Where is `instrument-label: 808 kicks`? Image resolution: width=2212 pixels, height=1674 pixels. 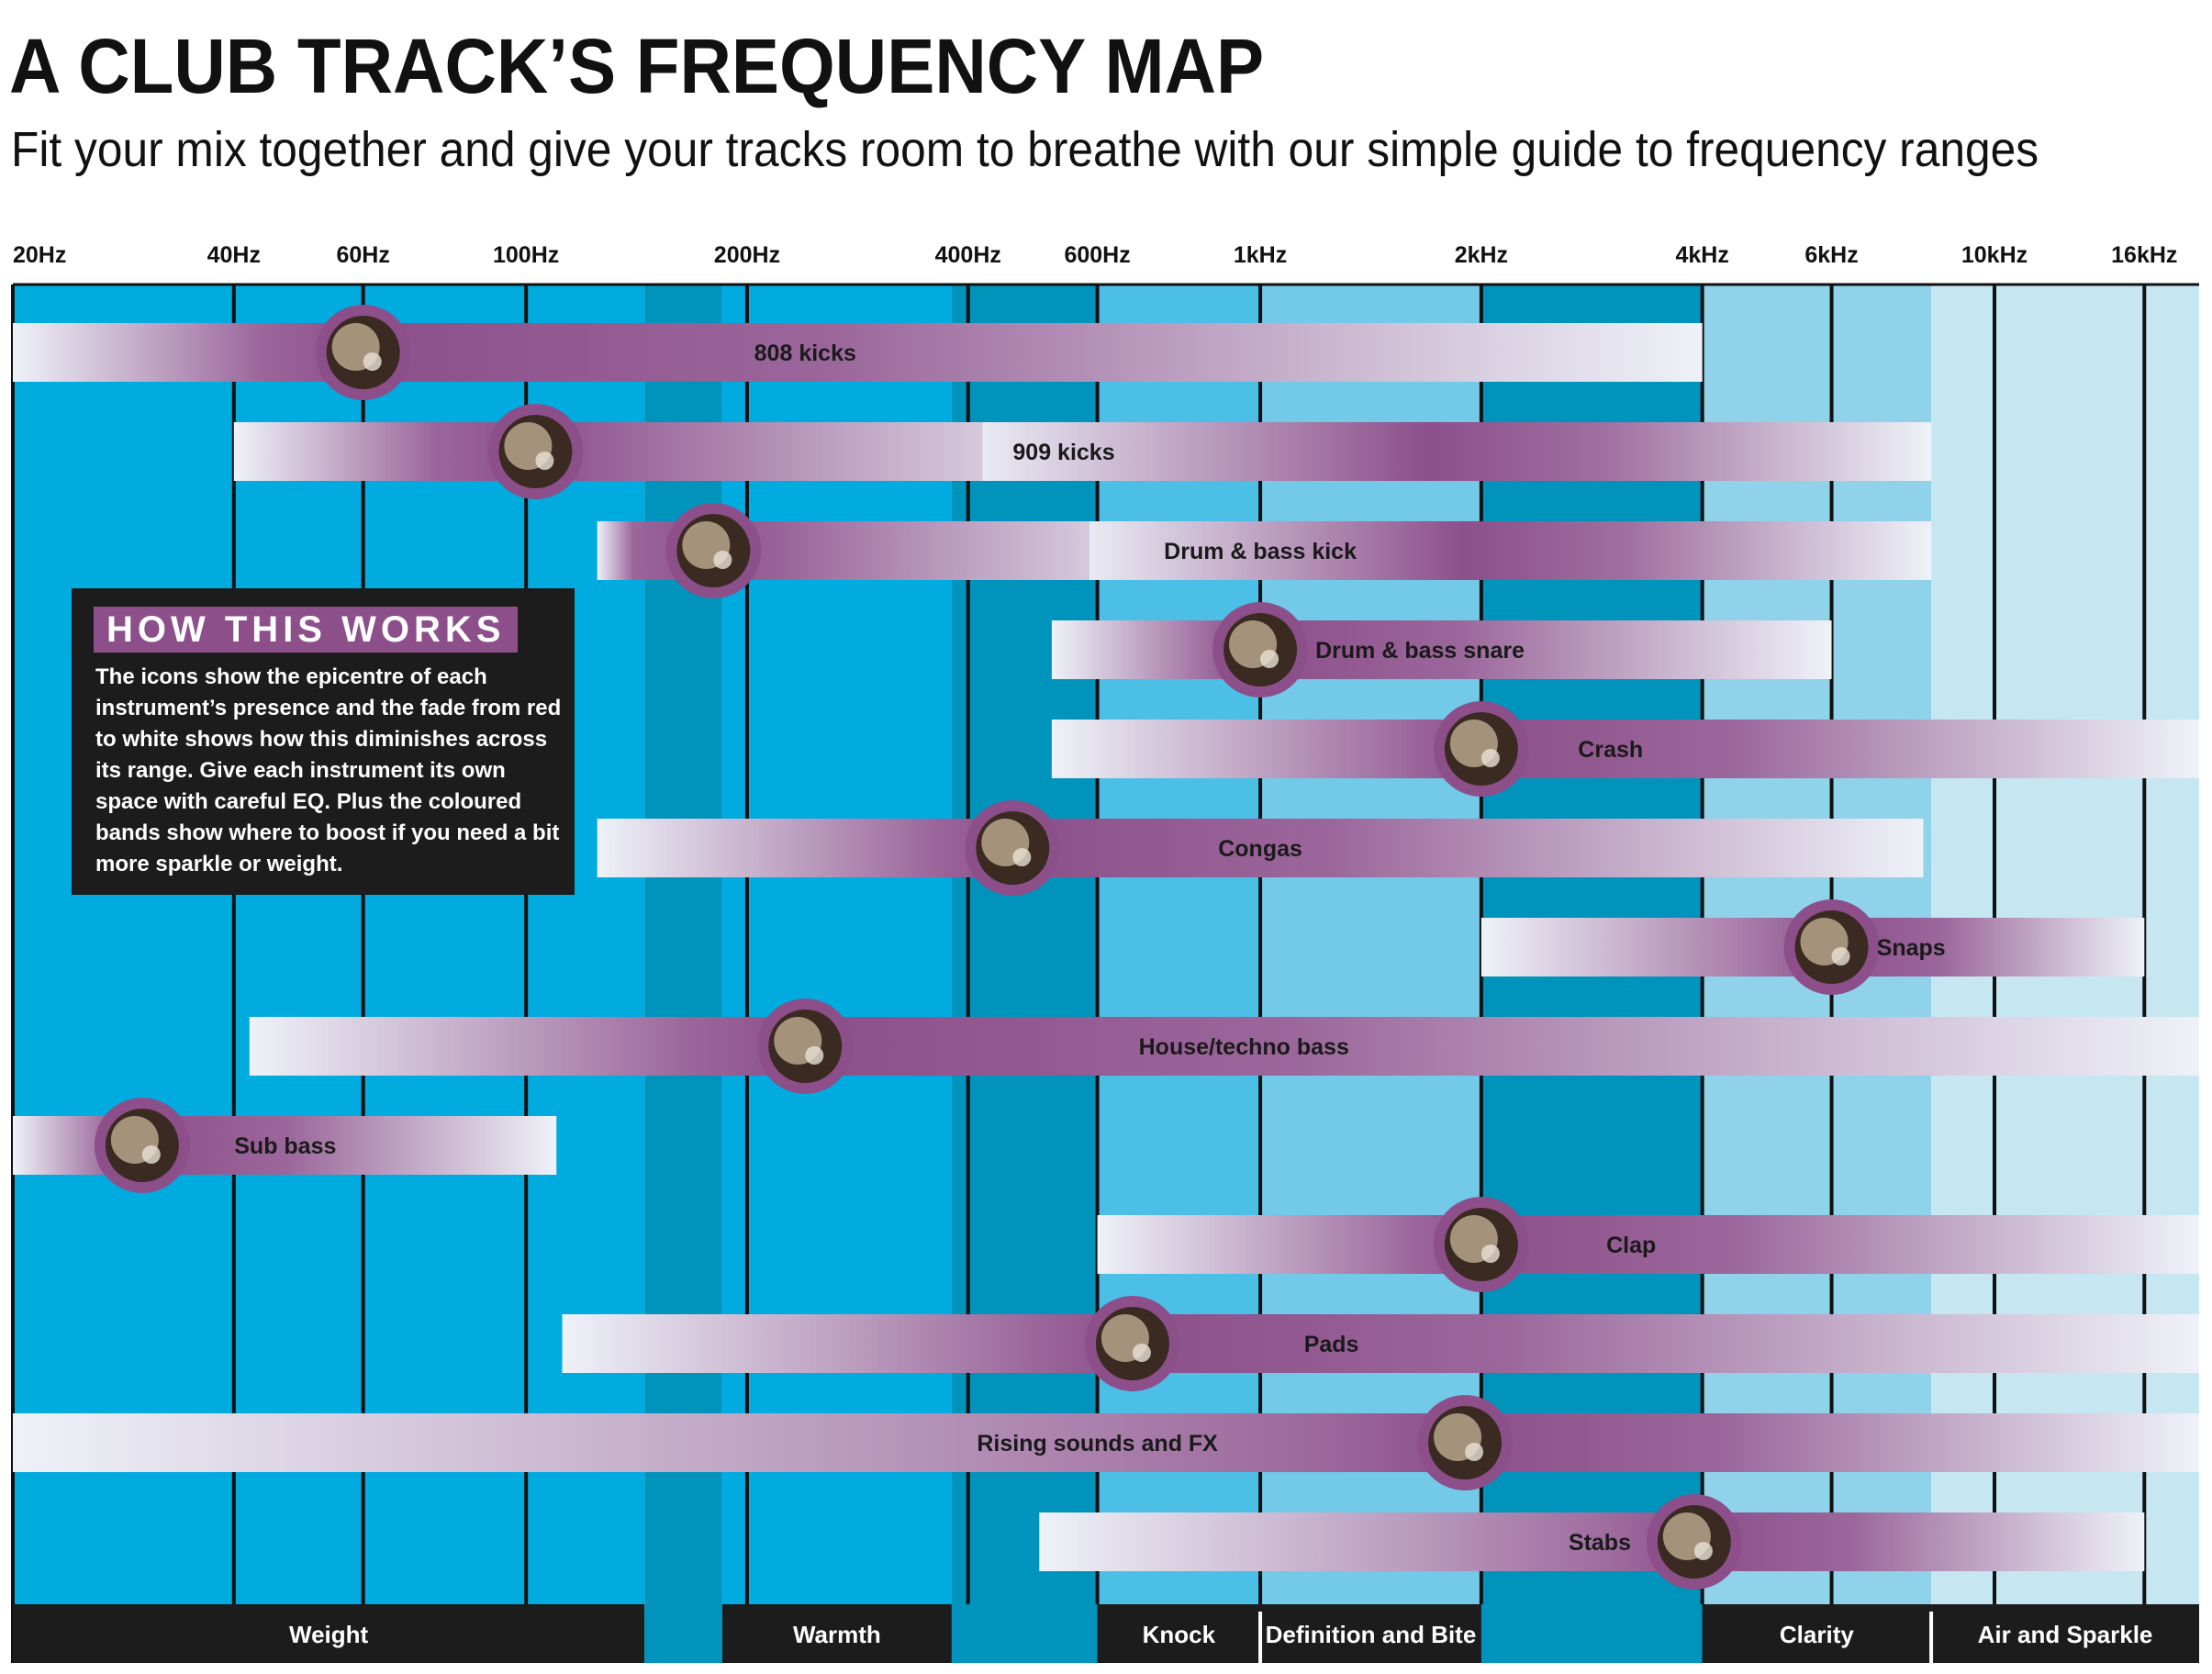 instrument-label: 808 kicks is located at coordinates (805, 353).